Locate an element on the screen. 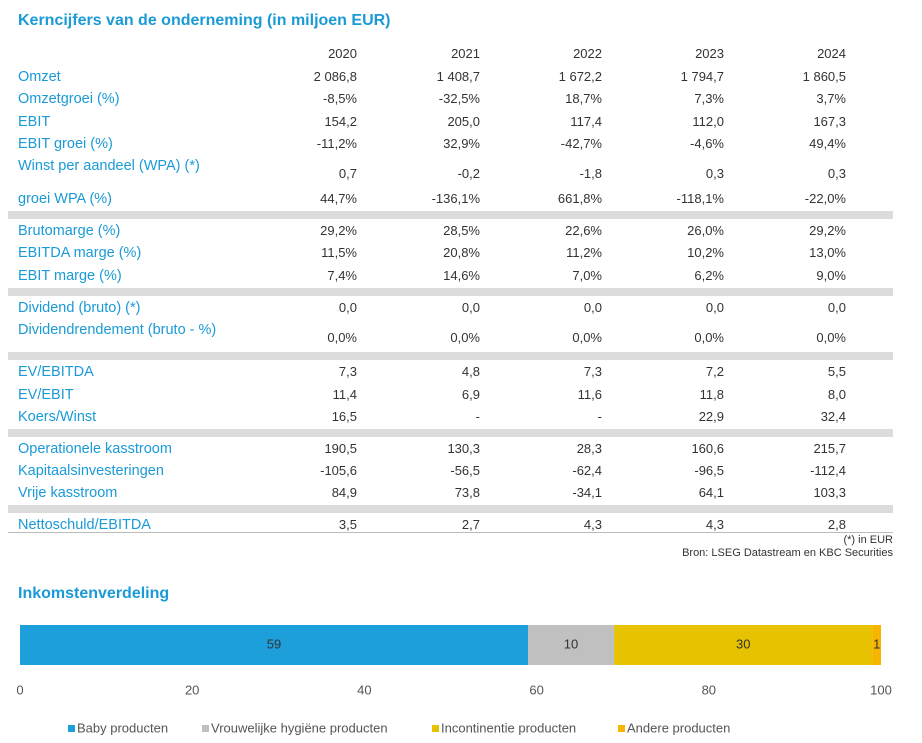  cell: 8,0 is located at coordinates (836, 394).